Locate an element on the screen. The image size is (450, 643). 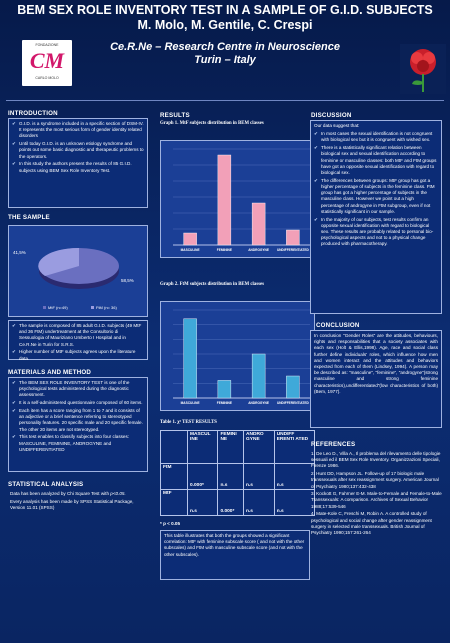
table-header-cell: MASCUL INE is located at coordinates (202, 447).